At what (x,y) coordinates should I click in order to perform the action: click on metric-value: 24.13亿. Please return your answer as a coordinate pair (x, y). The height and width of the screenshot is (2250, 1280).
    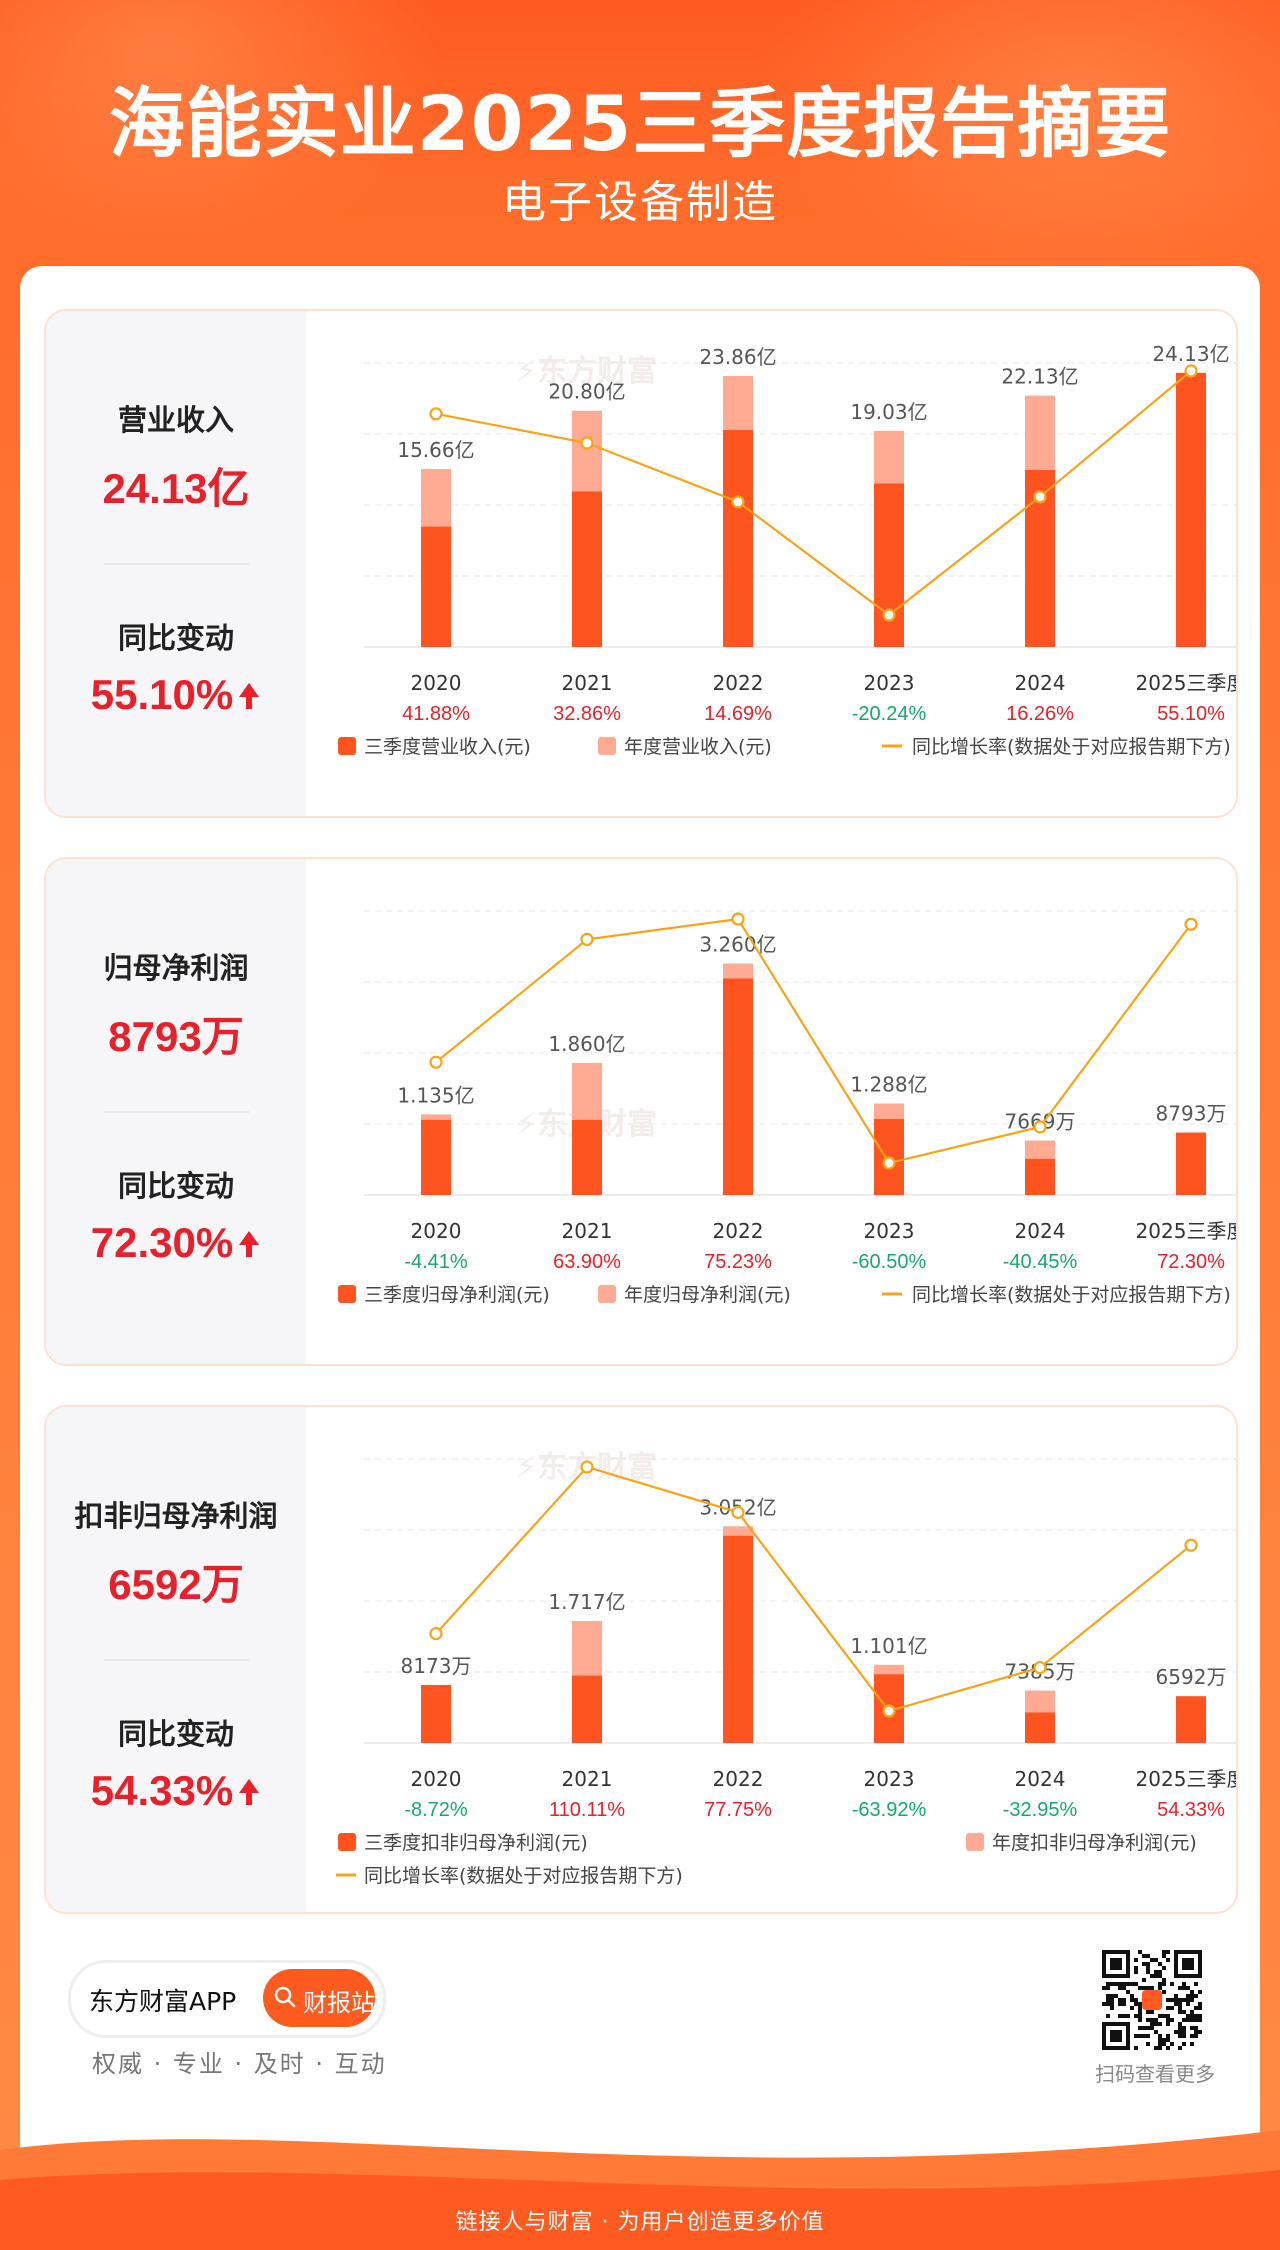
    Looking at the image, I should click on (176, 488).